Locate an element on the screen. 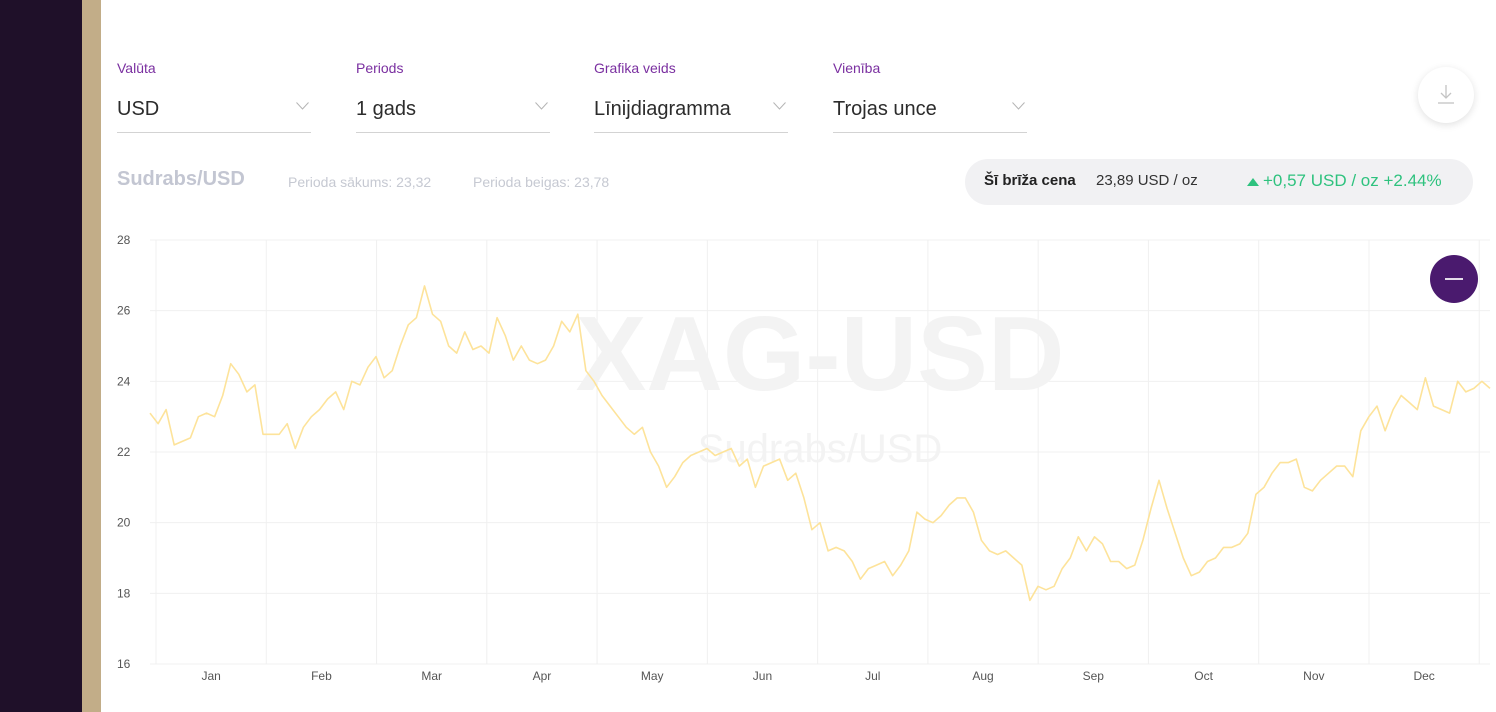 This screenshot has width=1496, height=712. y-tick-label: 24 is located at coordinates (124, 381).